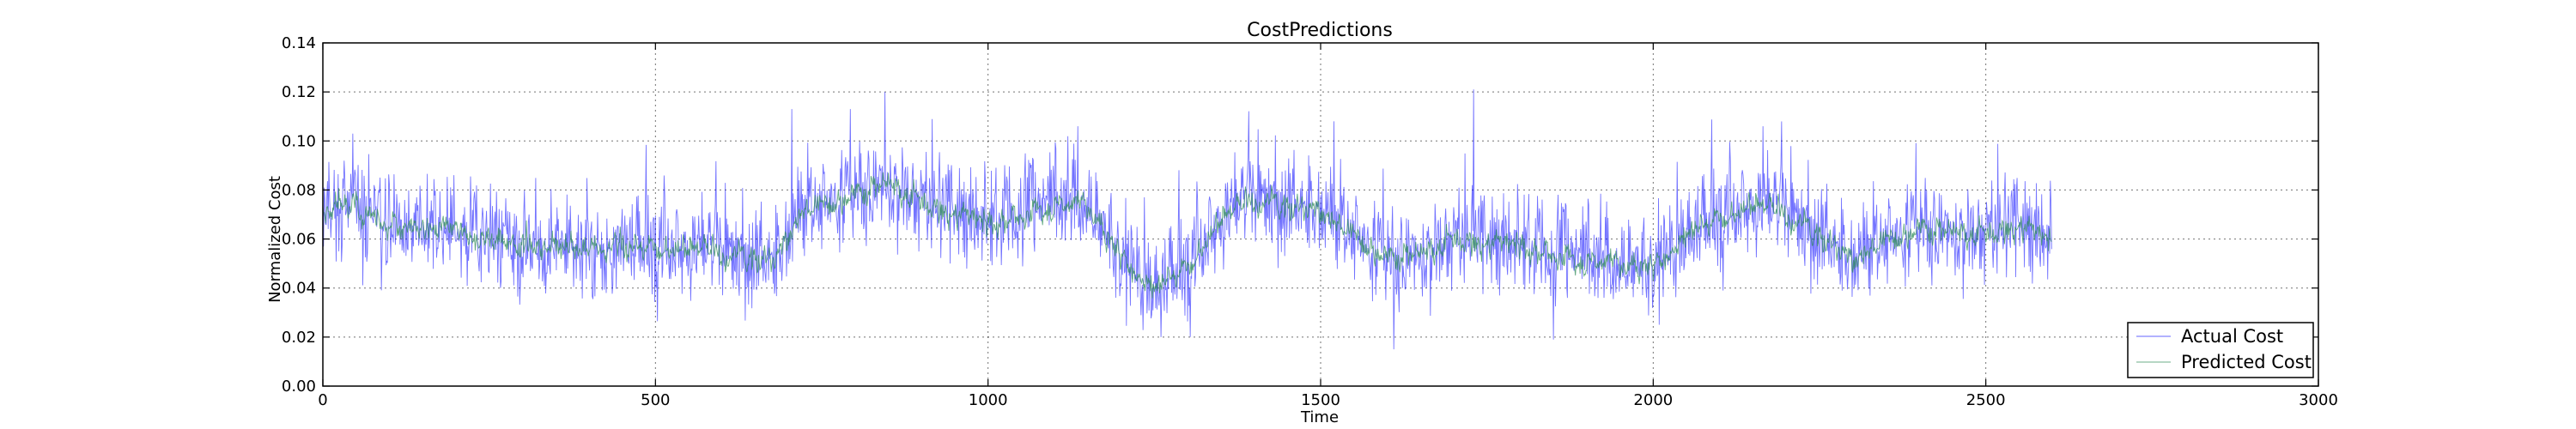 The height and width of the screenshot is (429, 2576). Describe the element at coordinates (2232, 336) in the screenshot. I see `legend-label-actual: Actual Cost` at that location.